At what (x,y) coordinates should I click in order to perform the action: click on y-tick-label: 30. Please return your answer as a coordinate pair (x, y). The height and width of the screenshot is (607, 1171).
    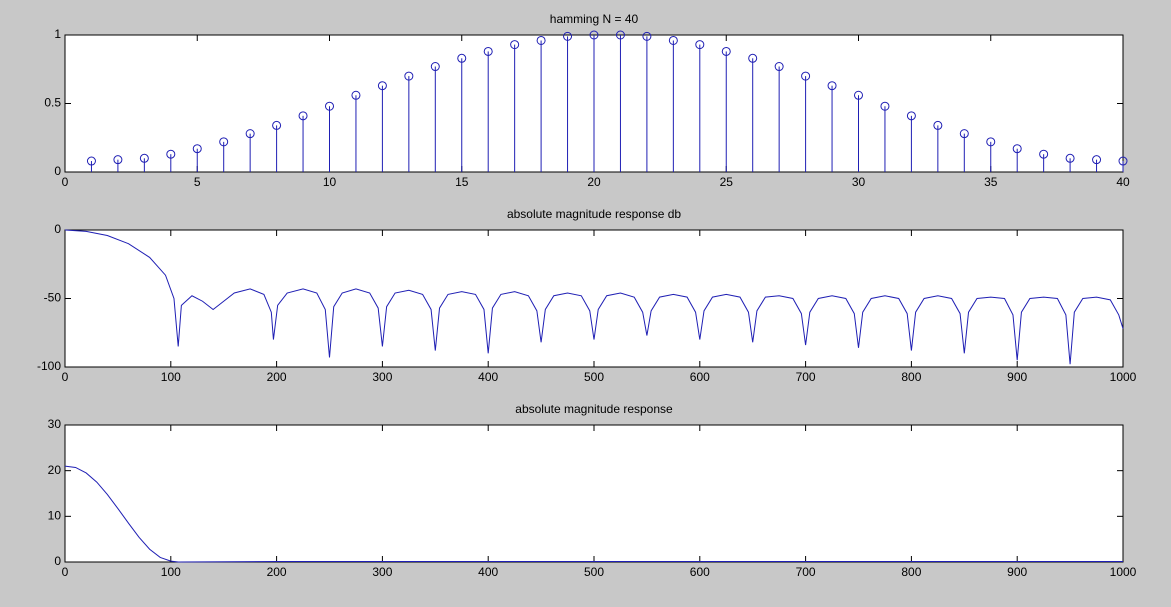
    Looking at the image, I should click on (55, 424).